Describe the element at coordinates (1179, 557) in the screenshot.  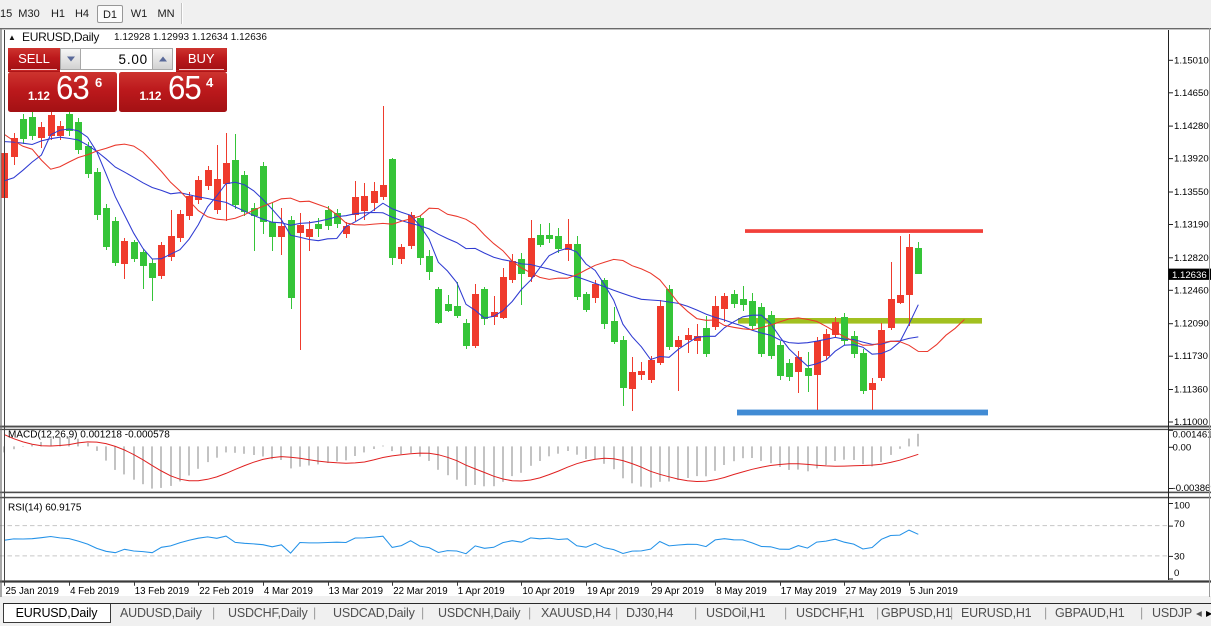
I see `svg-text: 30` at that location.